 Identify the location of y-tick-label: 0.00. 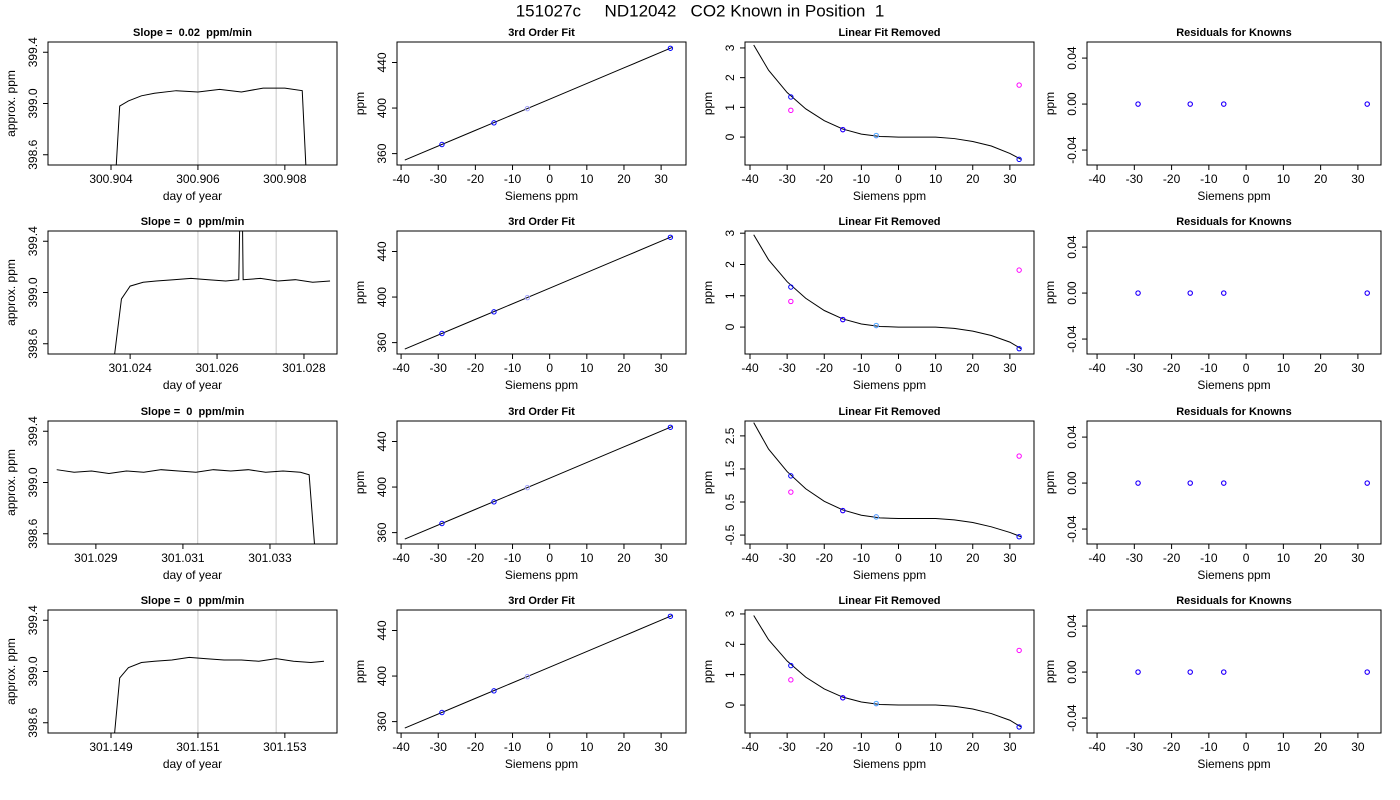
(1072, 672).